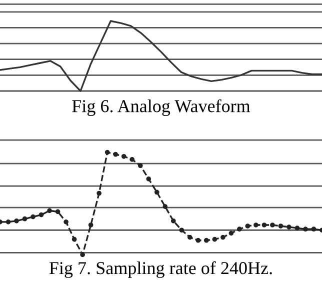  What do you see at coordinates (161, 107) in the screenshot?
I see `text: Fig 6. Analog Waveform` at bounding box center [161, 107].